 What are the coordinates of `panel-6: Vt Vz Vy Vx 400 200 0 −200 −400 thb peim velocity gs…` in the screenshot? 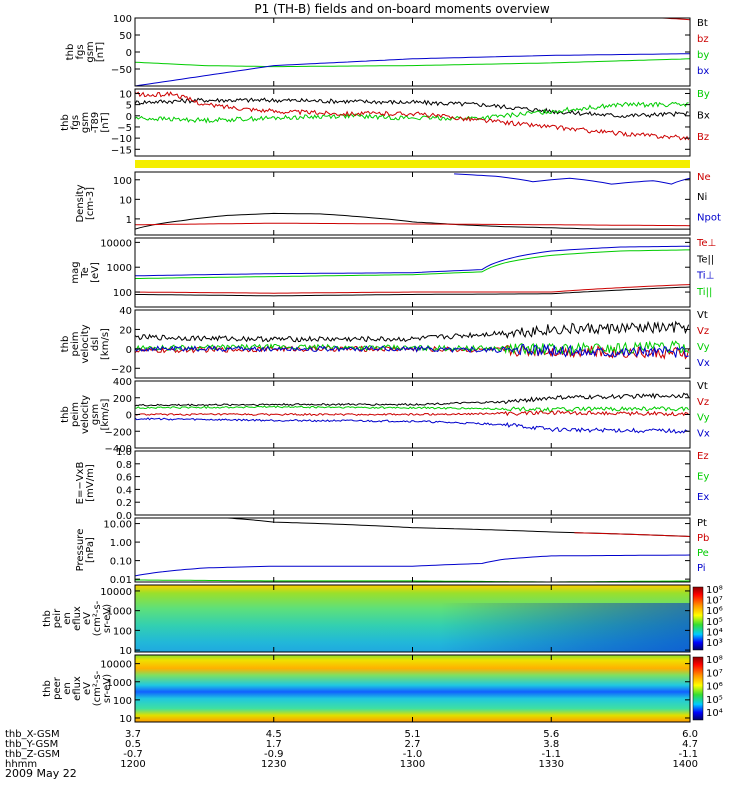 It's located at (385, 416).